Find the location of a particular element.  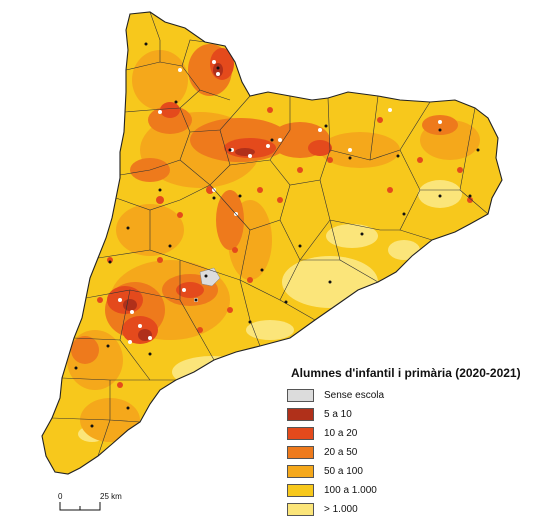

legend-label: 20 a 50 is located at coordinates (341, 452).